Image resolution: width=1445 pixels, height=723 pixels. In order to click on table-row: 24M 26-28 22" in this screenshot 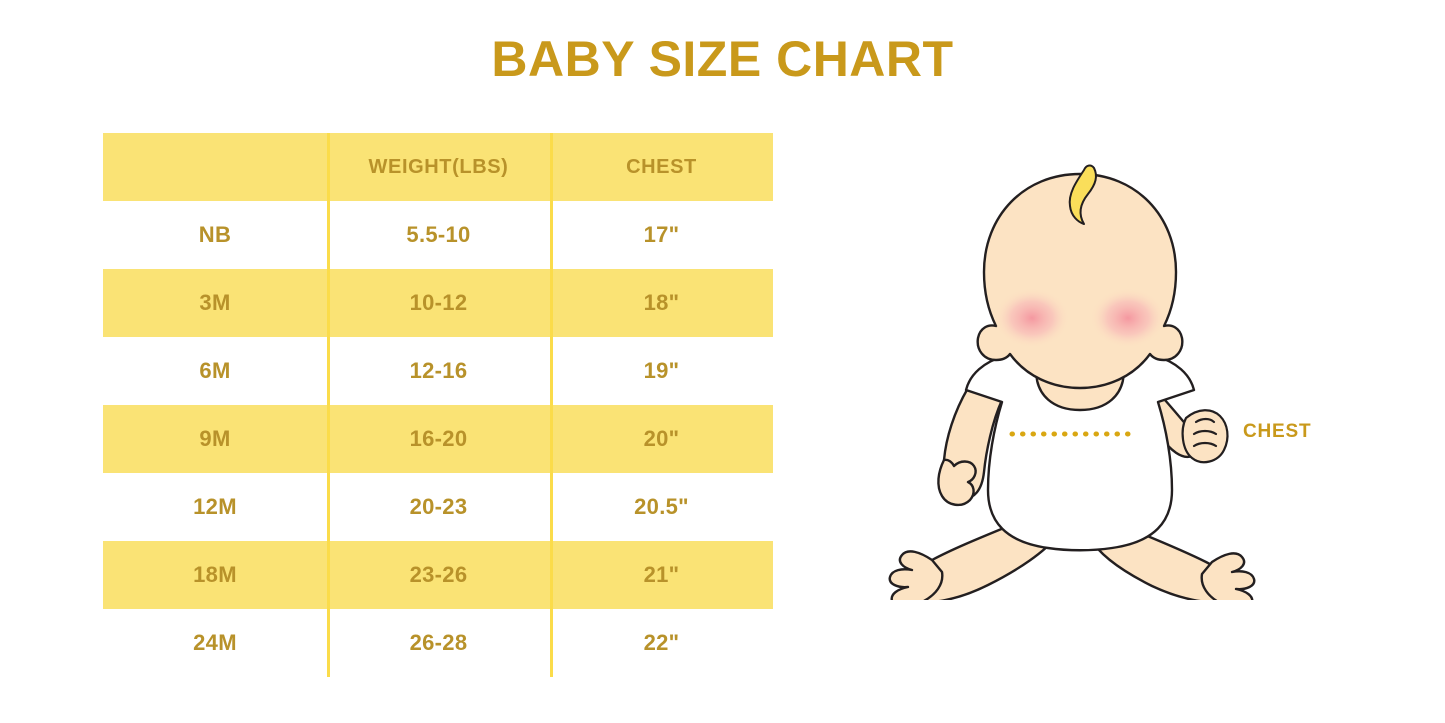, I will do `click(438, 643)`.